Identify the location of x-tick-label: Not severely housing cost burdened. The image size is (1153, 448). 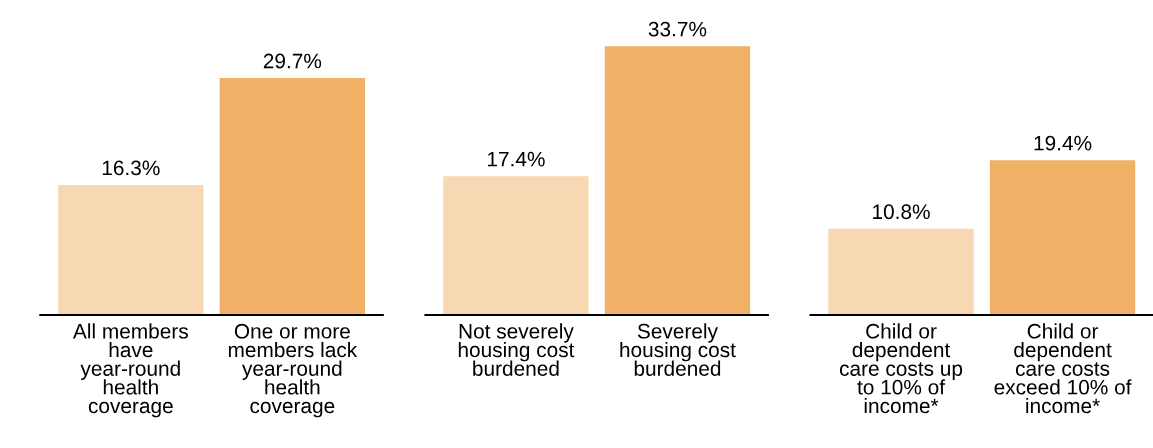
(516, 349).